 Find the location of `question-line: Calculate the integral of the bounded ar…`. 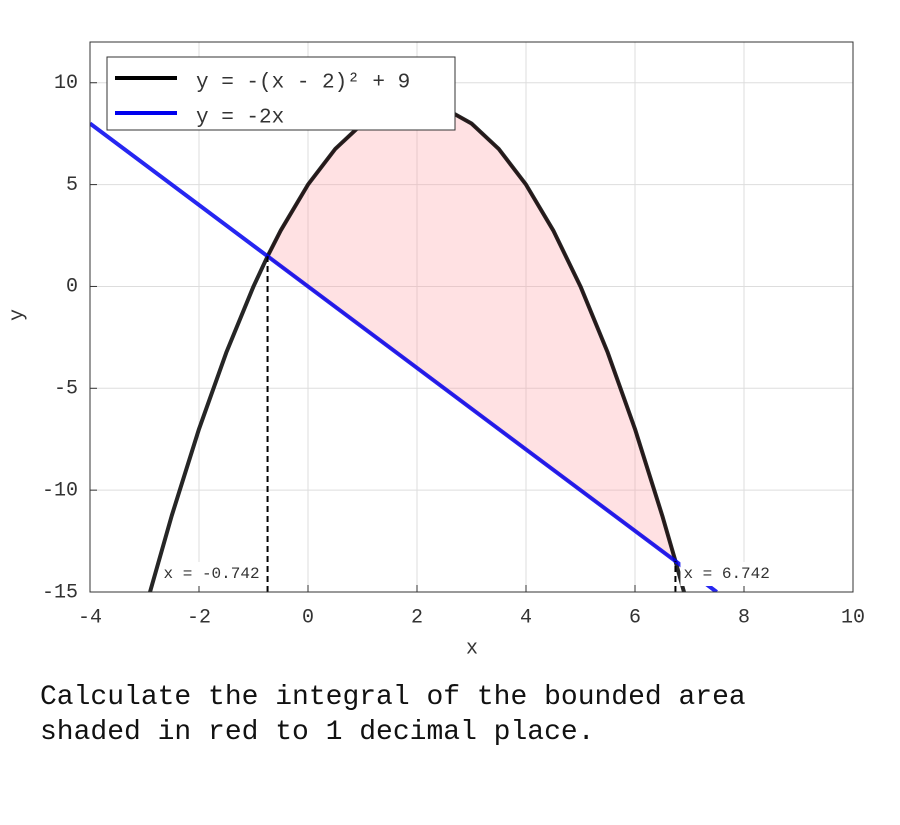

question-line: Calculate the integral of the bounded ar… is located at coordinates (393, 697).